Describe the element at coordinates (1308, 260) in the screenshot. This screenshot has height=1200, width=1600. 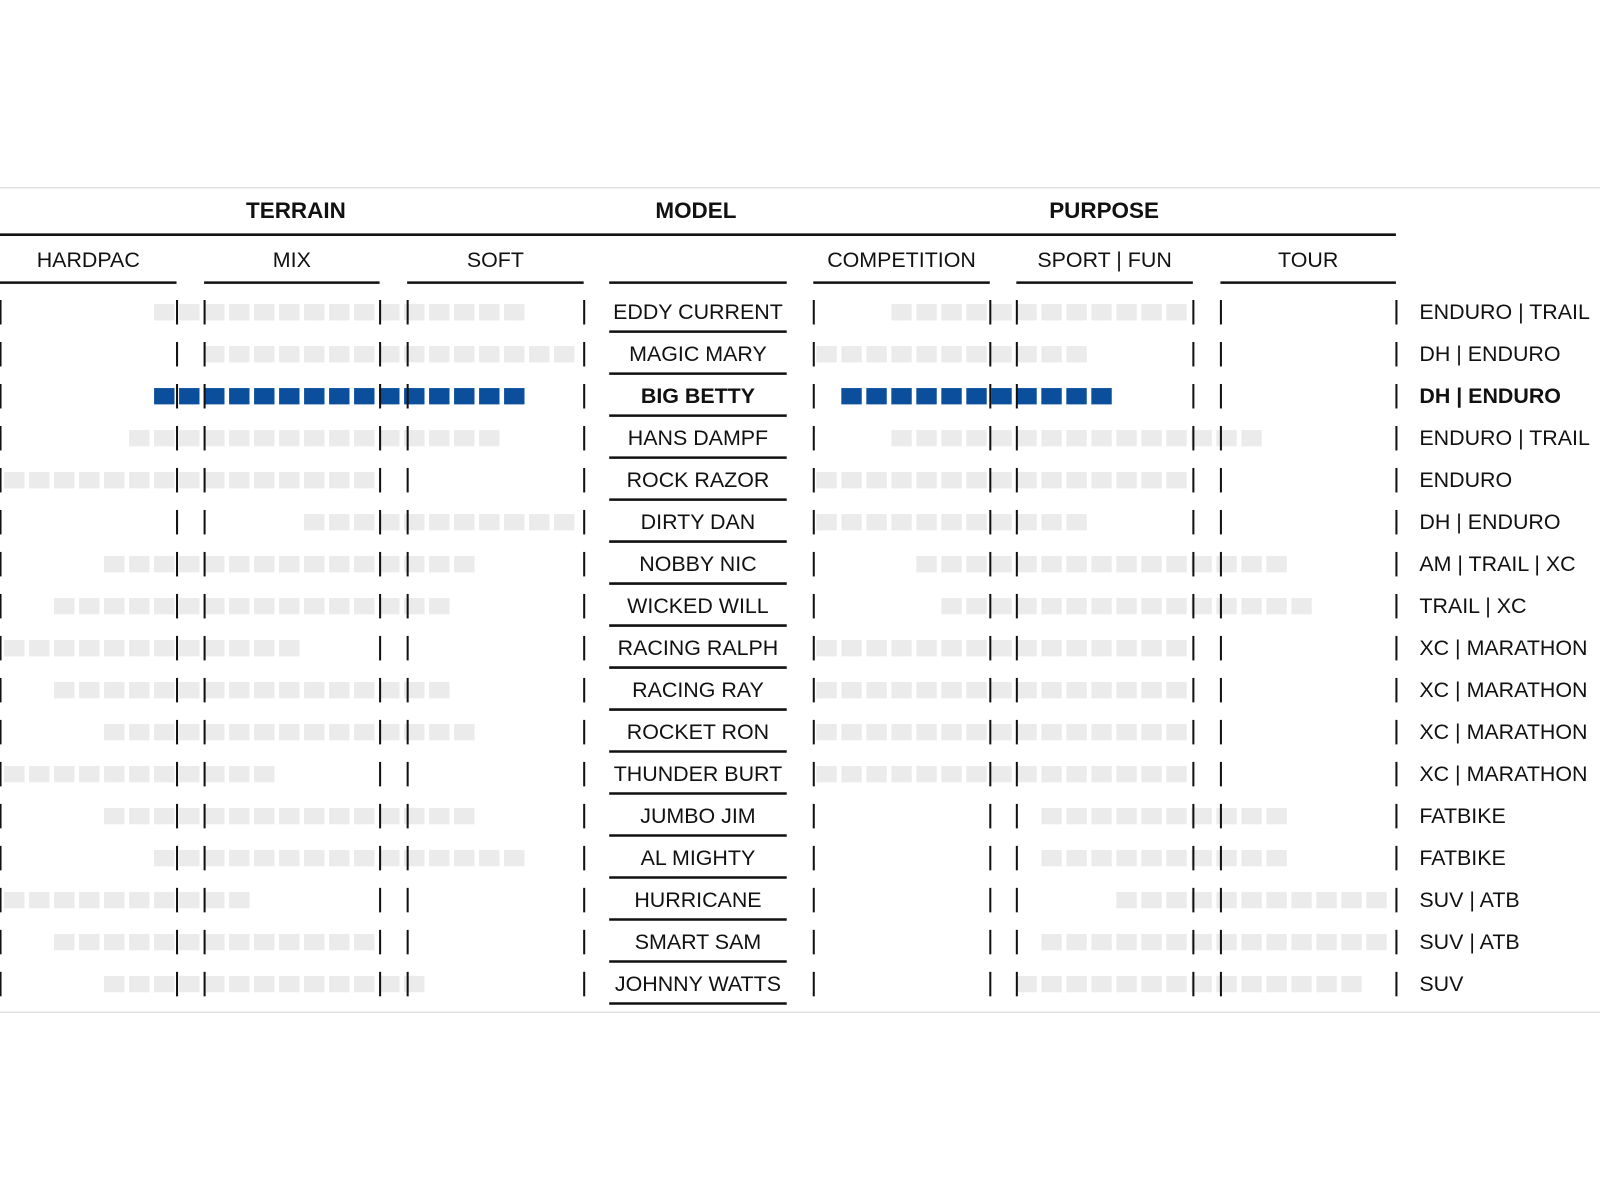
I see `column-header: TOUR` at that location.